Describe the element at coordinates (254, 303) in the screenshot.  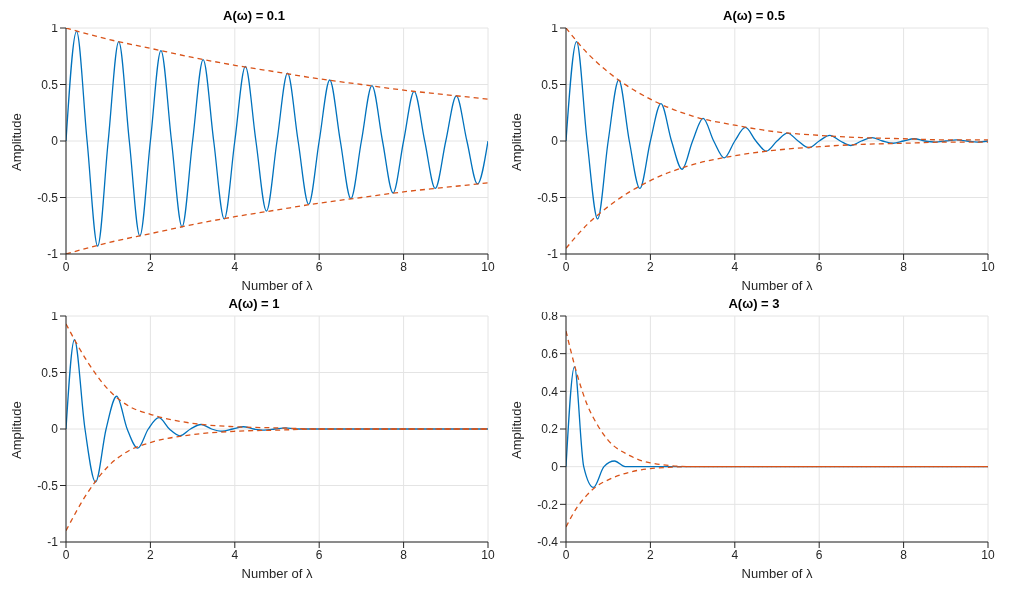
I see `chart-title: A(ω) = 1` at that location.